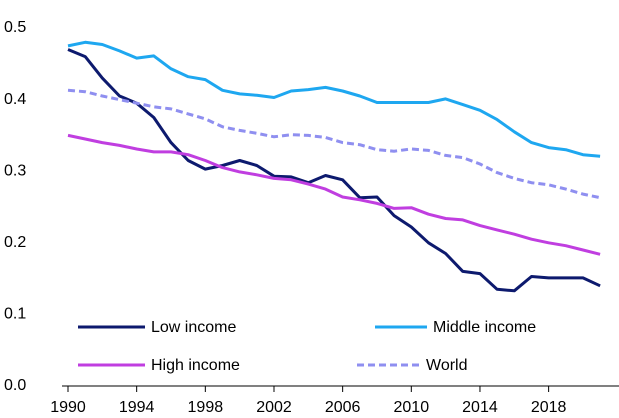  Describe the element at coordinates (206, 407) in the screenshot. I see `x-tick-label: 1998` at that location.